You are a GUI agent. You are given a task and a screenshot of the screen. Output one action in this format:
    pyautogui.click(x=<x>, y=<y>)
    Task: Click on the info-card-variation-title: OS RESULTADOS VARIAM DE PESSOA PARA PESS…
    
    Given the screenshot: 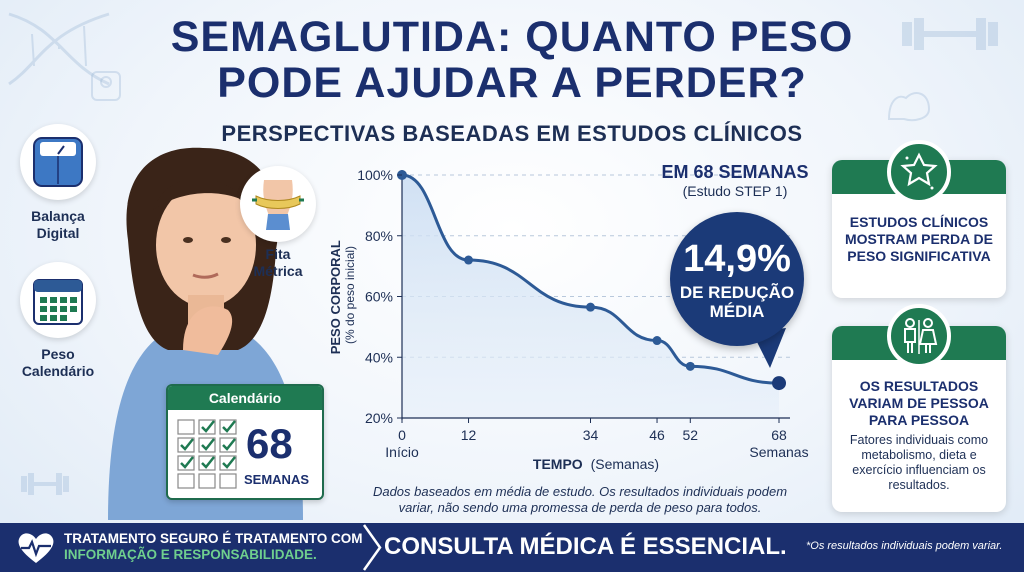 What is the action you would take?
    pyautogui.click(x=919, y=403)
    